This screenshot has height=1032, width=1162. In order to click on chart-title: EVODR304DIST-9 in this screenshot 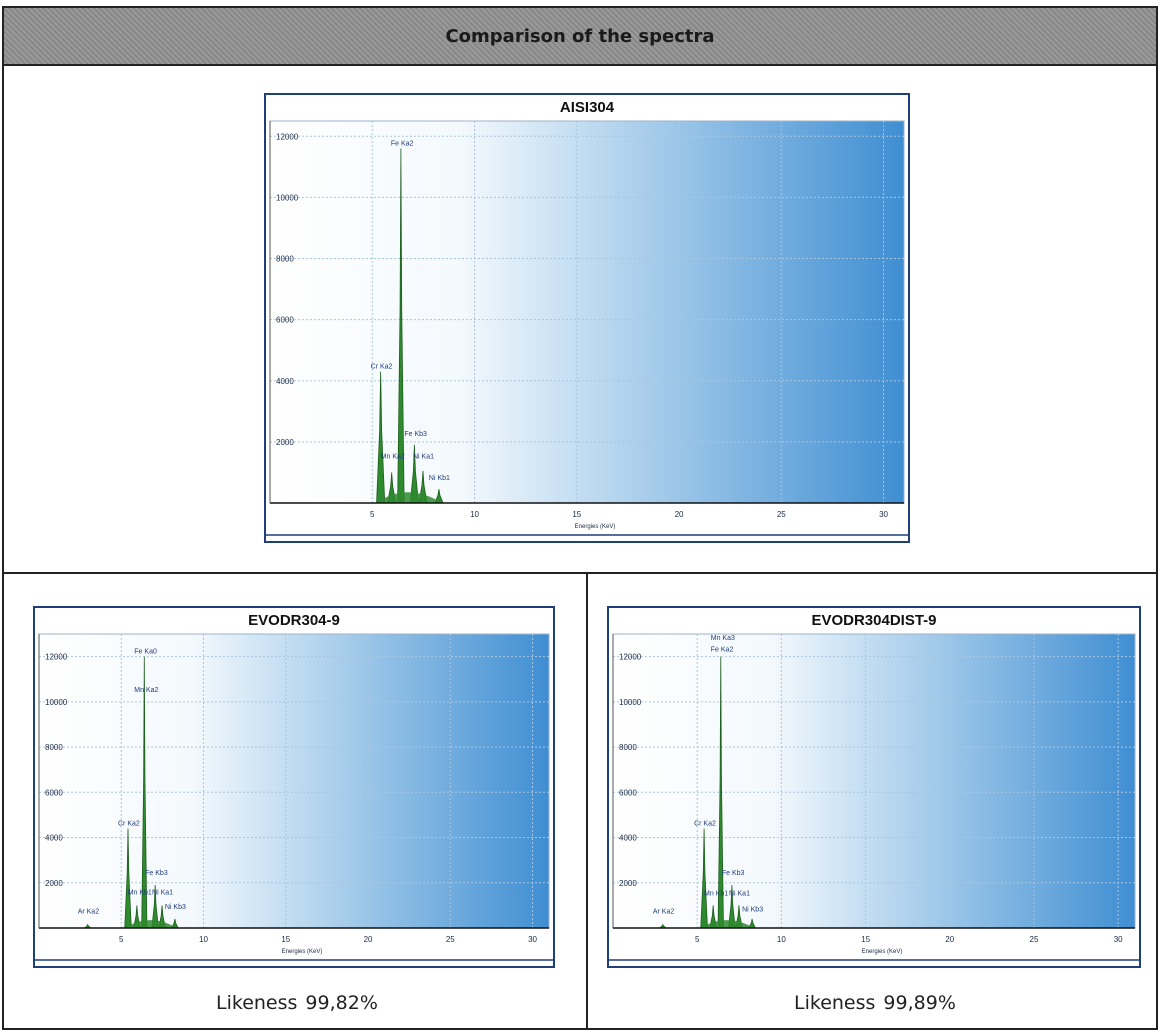, I will do `click(874, 620)`.